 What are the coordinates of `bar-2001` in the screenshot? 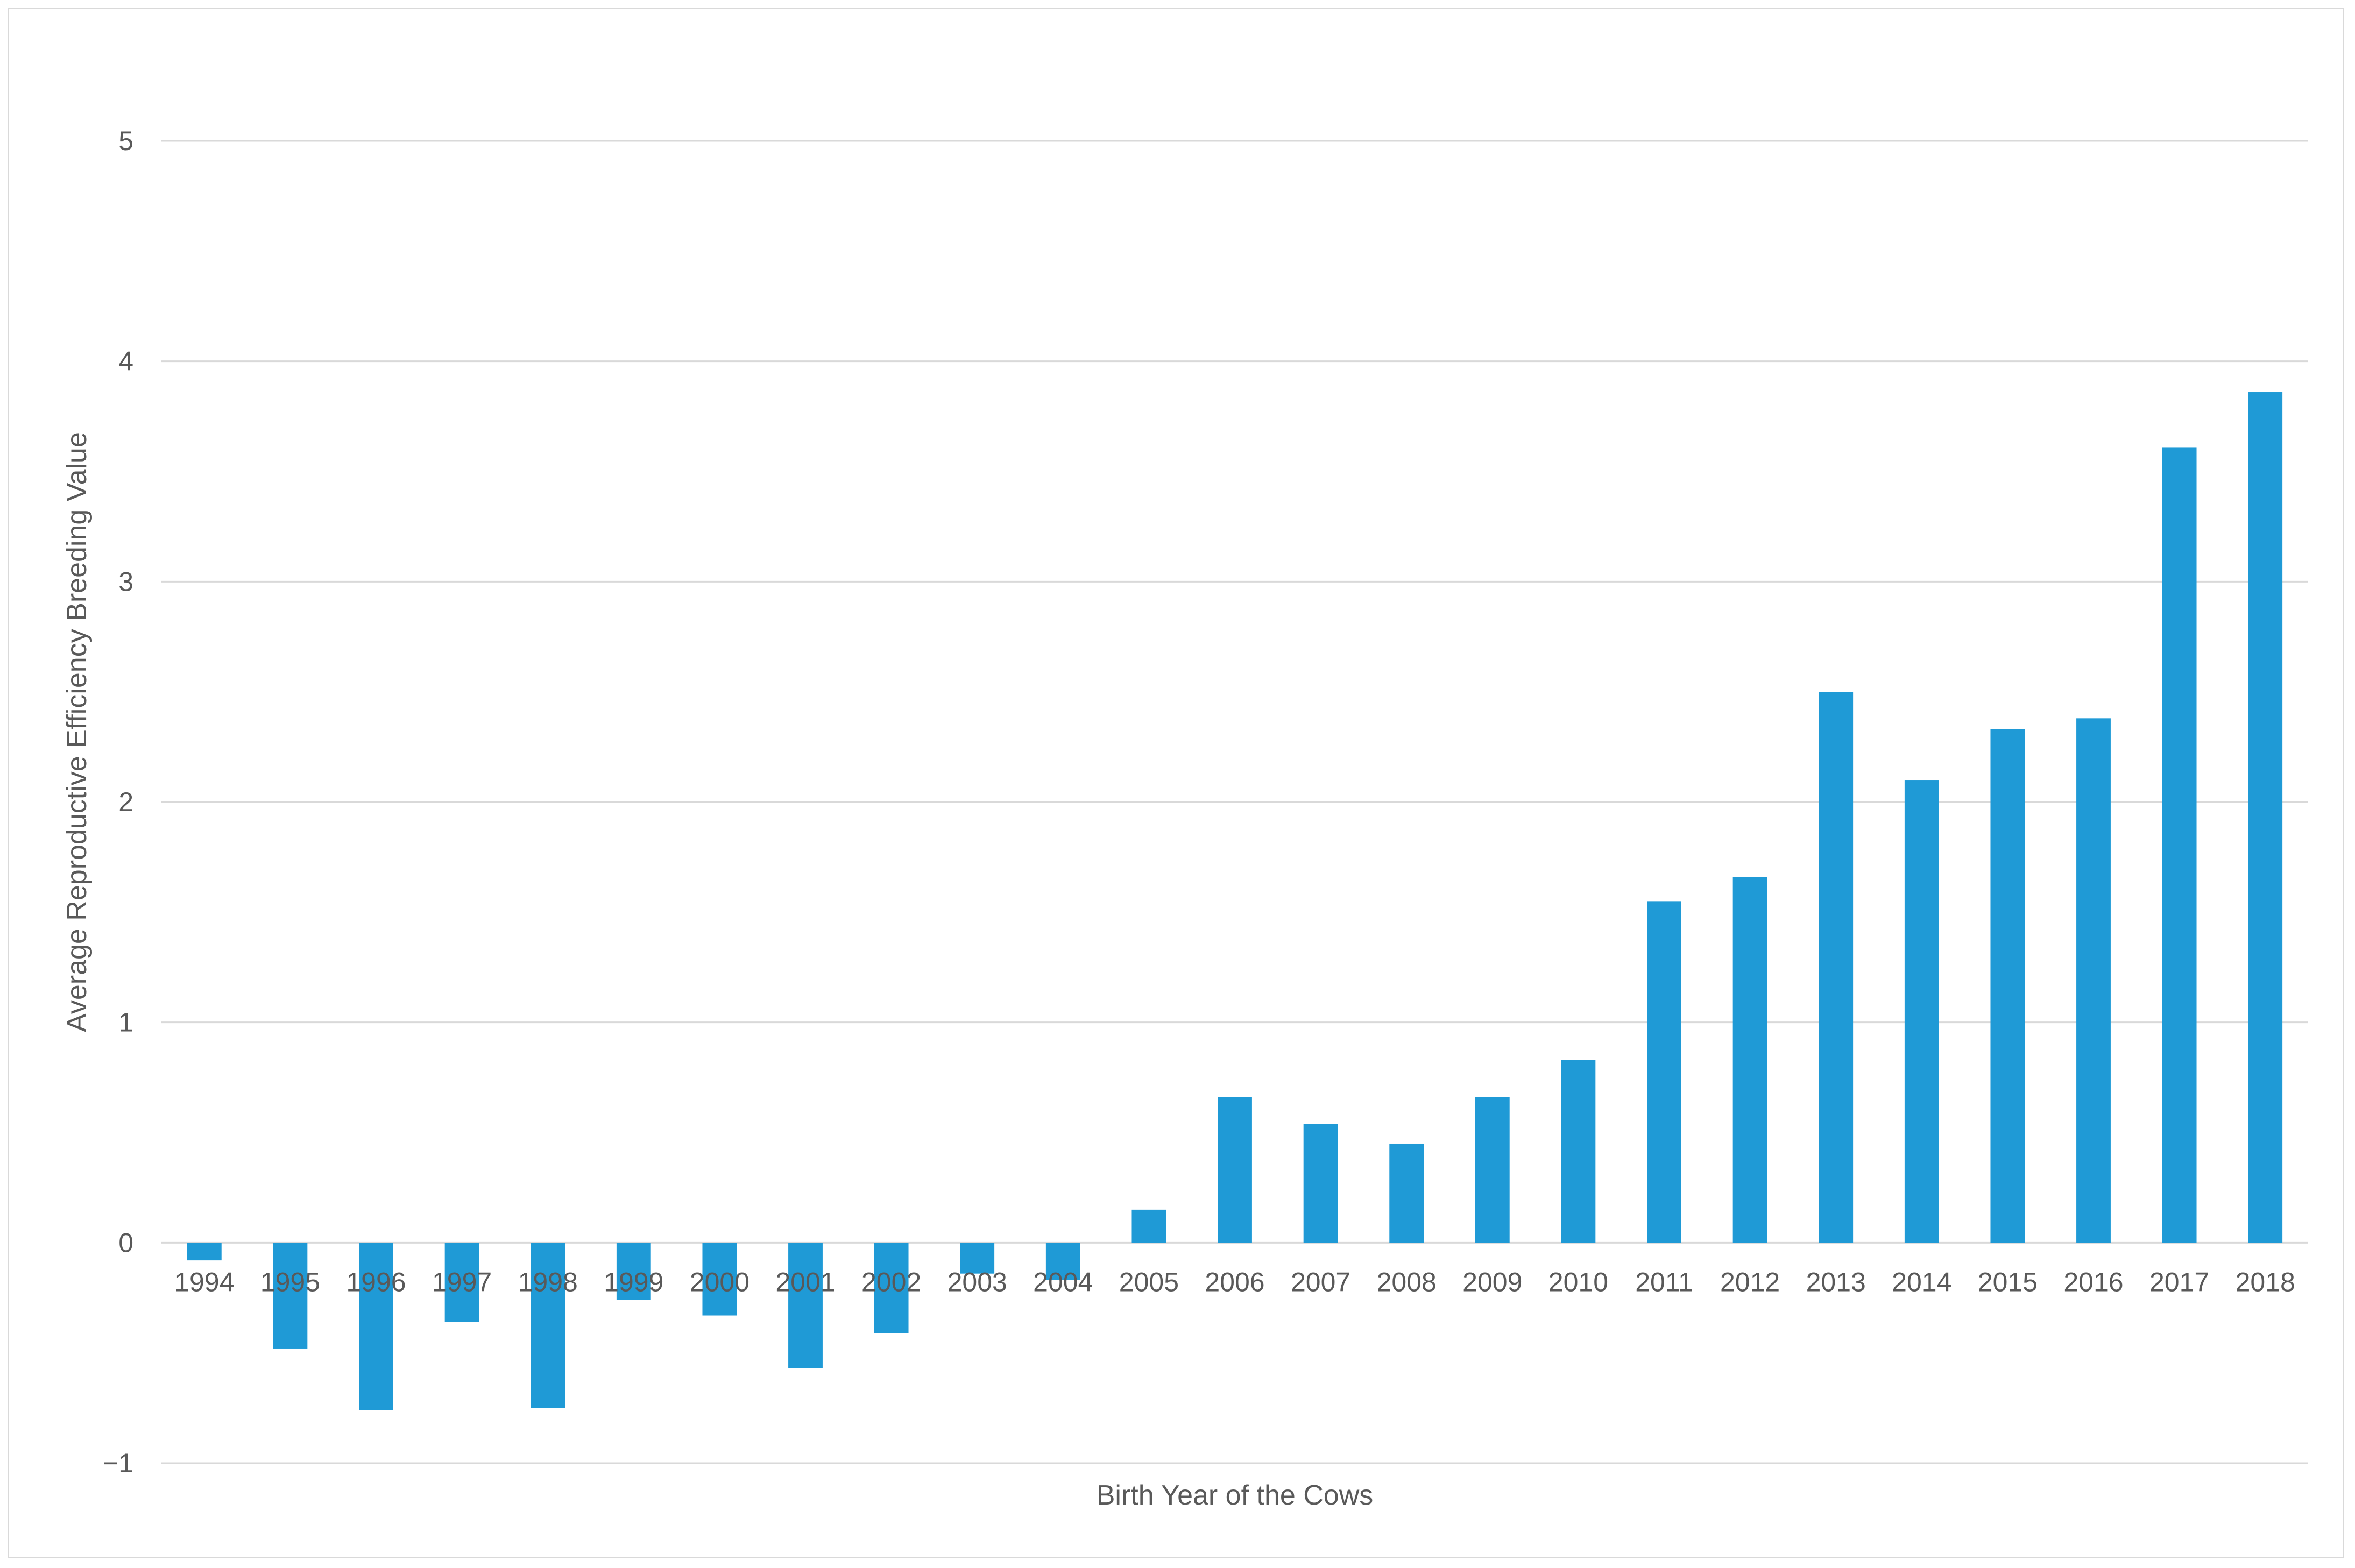 It's located at (805, 1305).